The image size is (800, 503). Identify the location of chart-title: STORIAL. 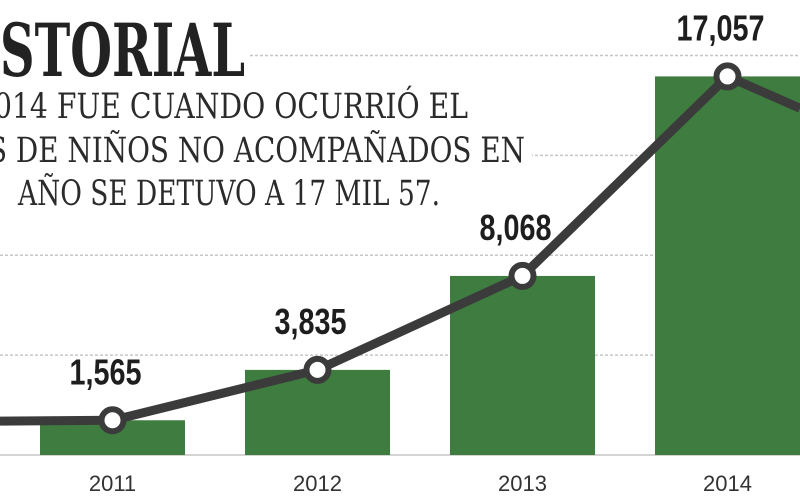
(122, 51).